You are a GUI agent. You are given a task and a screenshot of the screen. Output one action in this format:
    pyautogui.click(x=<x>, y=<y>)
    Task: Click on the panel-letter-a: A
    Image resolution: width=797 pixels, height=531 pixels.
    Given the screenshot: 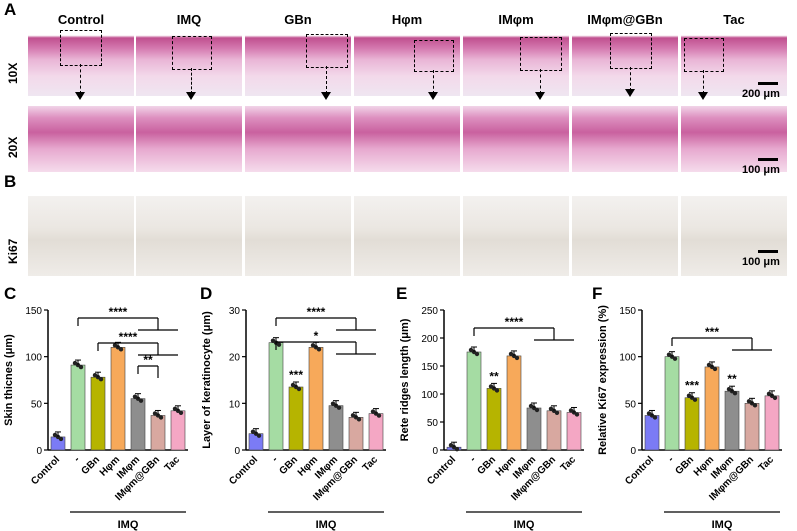 What is the action you would take?
    pyautogui.click(x=10, y=9)
    